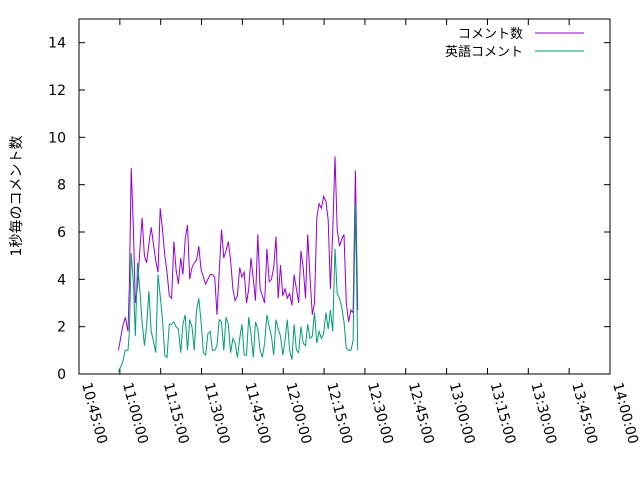  I want to click on y-tick-label: 4, so click(61, 280).